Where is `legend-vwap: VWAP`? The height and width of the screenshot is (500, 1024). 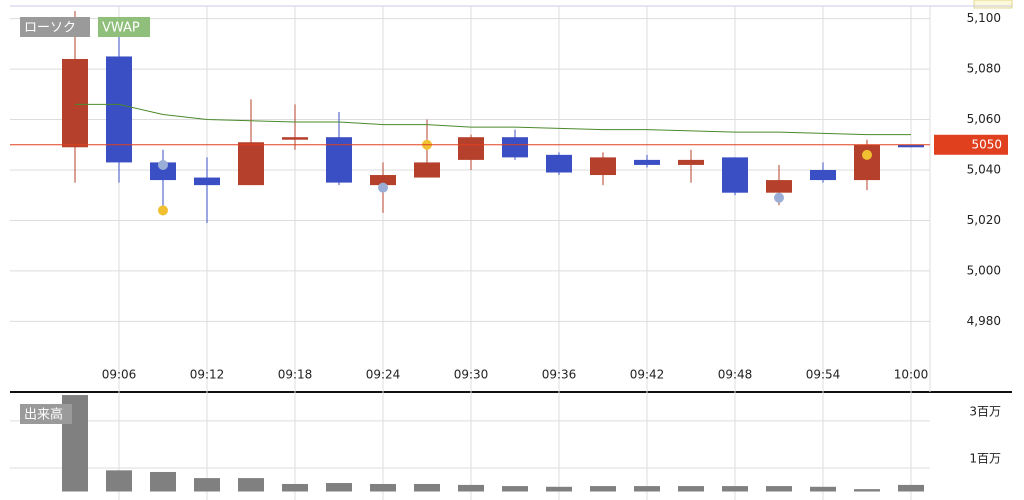 legend-vwap: VWAP is located at coordinates (121, 28).